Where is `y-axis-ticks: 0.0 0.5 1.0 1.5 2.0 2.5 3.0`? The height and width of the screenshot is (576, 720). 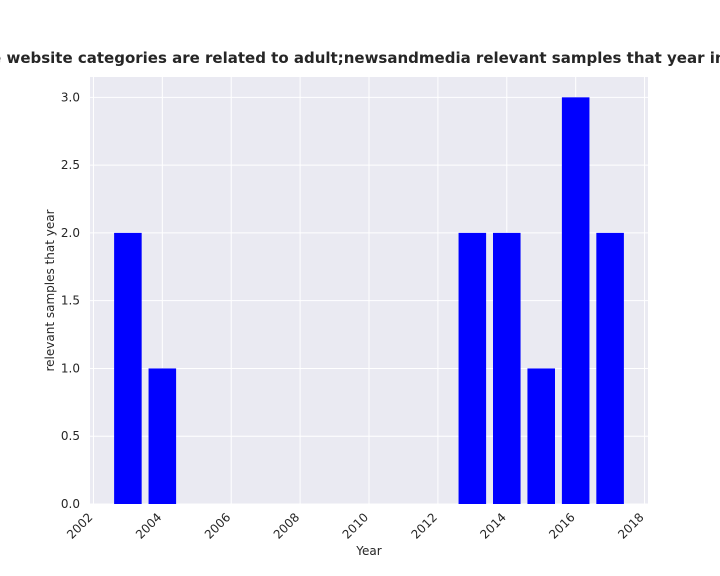
y-axis-ticks: 0.0 0.5 1.0 1.5 2.0 2.5 3.0 is located at coordinates (70, 300).